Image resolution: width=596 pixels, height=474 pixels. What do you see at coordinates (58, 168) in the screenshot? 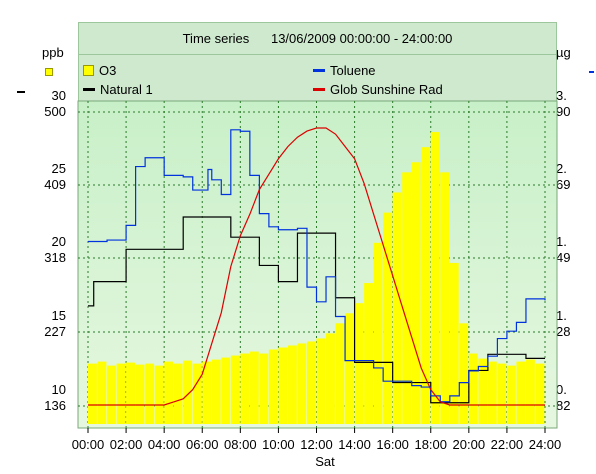
I see `left-tick-25: 25` at bounding box center [58, 168].